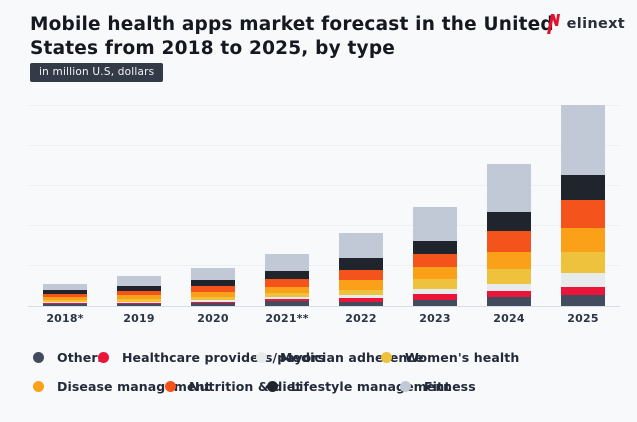 This screenshot has width=637, height=422. I want to click on brand-name: elinext, so click(595, 24).